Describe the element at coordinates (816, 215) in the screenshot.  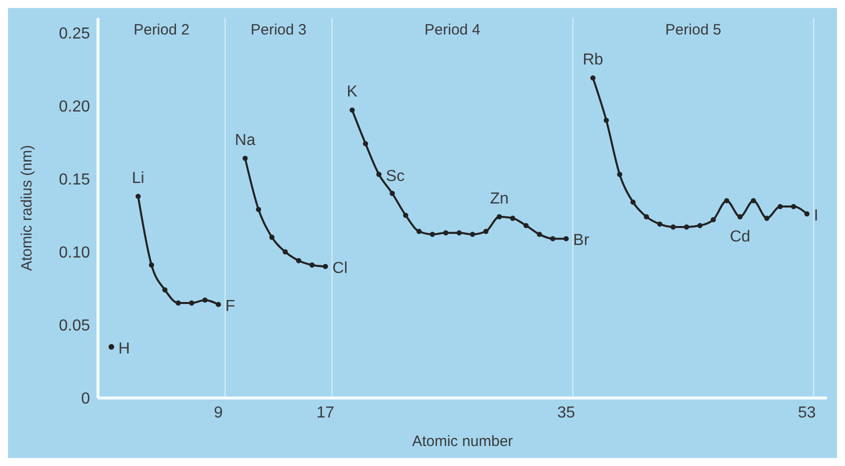
I see `annotation: I` at that location.